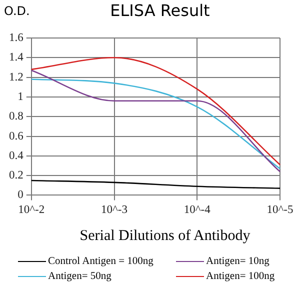 This screenshot has height=300, width=300. What do you see at coordinates (155, 184) in the screenshot?
I see `line-series` at bounding box center [155, 184].